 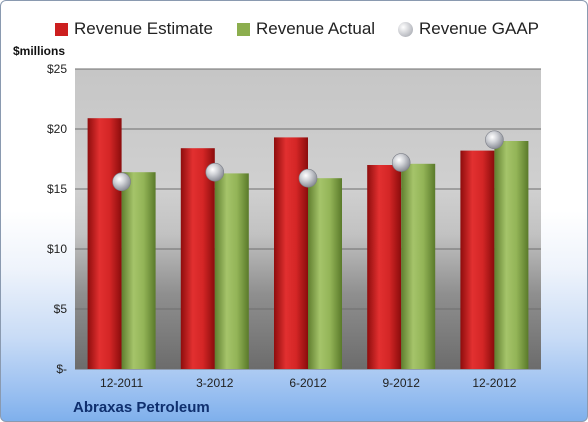 I want to click on x-tick-label: 6-2012, so click(x=308, y=383).